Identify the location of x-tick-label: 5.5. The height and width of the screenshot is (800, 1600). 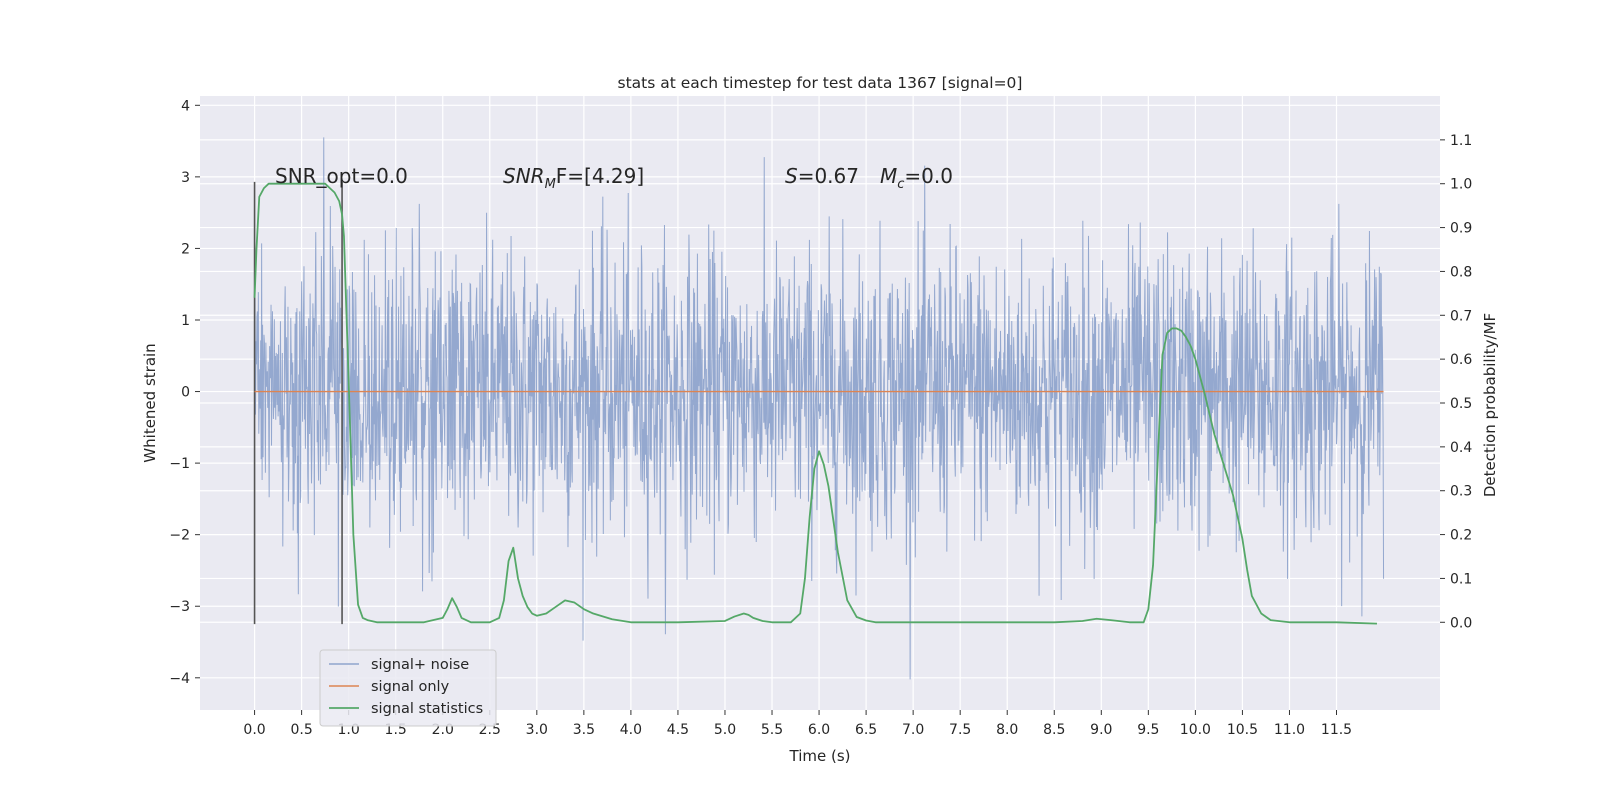
(772, 730).